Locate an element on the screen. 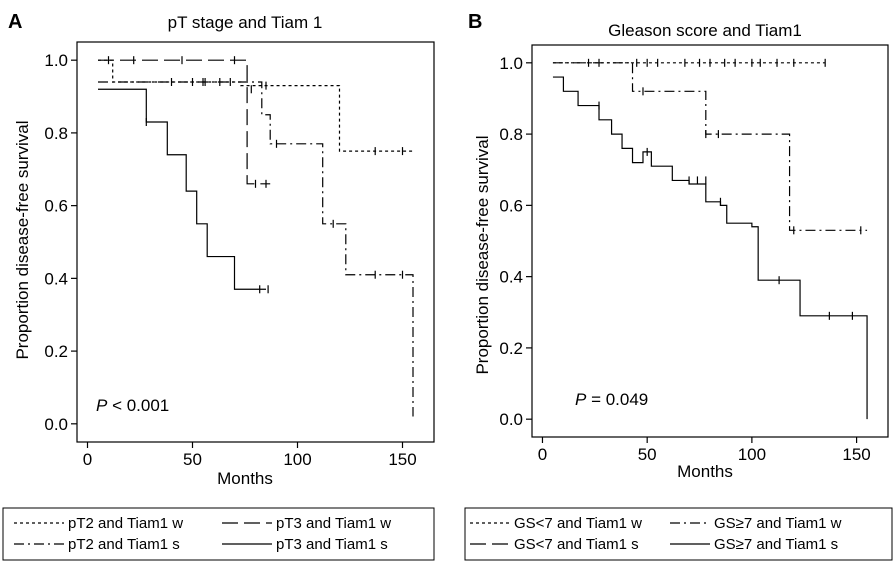 Image resolution: width=894 pixels, height=564 pixels. panel-b-y-axis: 0.0 0.2 0.4 0.6 0.8 1.0 is located at coordinates (515, 241).